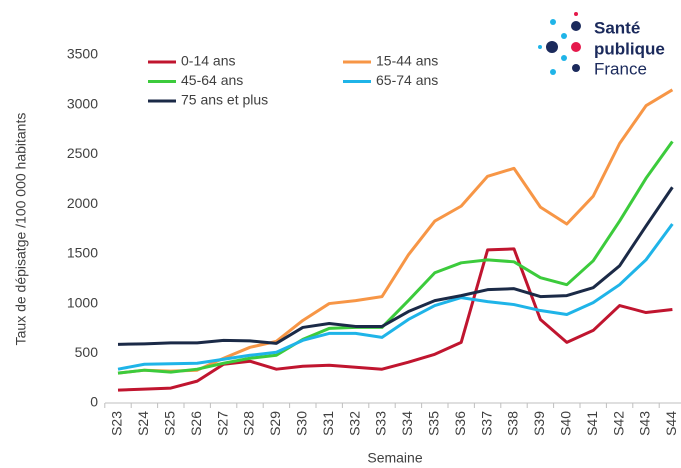 Image resolution: width=681 pixels, height=468 pixels. Describe the element at coordinates (82, 302) in the screenshot. I see `y-tick-label: 1000` at that location.